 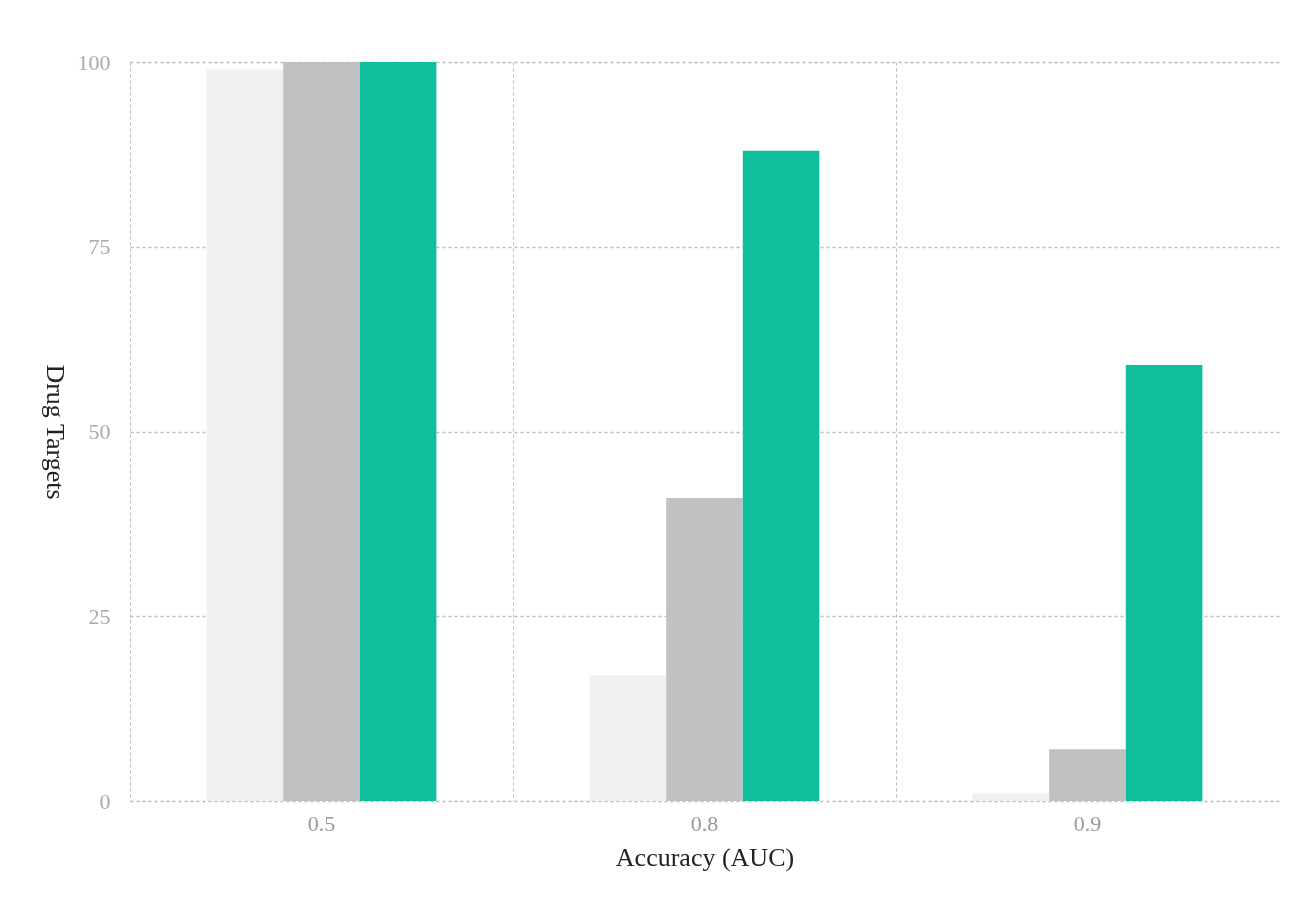 What do you see at coordinates (99, 247) in the screenshot?
I see `y-tick-label: 75` at bounding box center [99, 247].